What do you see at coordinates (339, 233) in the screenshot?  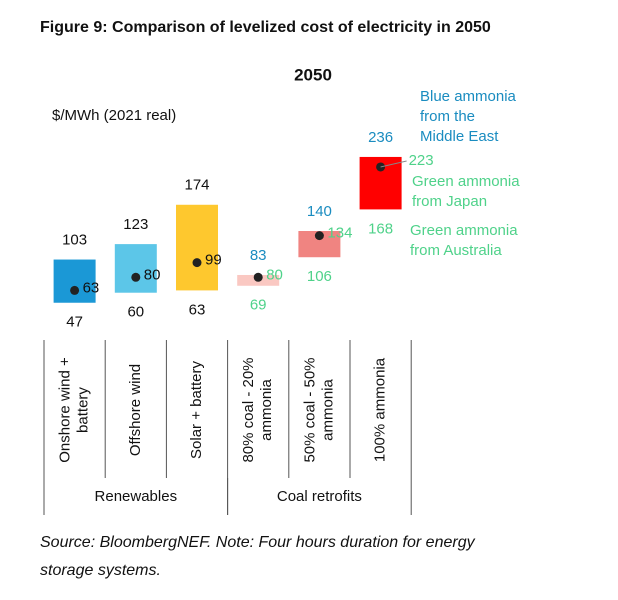 I see `mid-label: 134` at bounding box center [339, 233].